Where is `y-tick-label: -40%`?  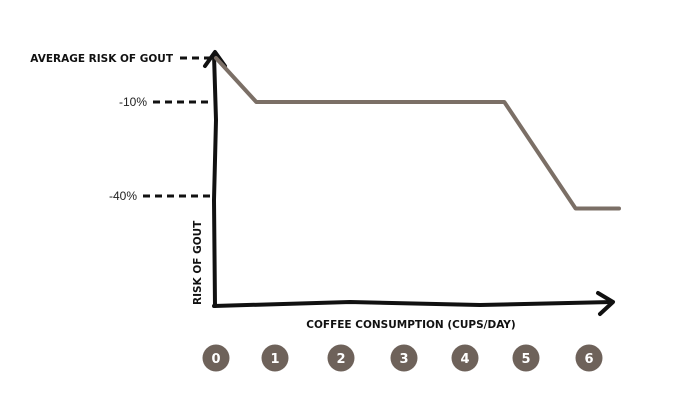
y-tick-label: -40% is located at coordinates (123, 196).